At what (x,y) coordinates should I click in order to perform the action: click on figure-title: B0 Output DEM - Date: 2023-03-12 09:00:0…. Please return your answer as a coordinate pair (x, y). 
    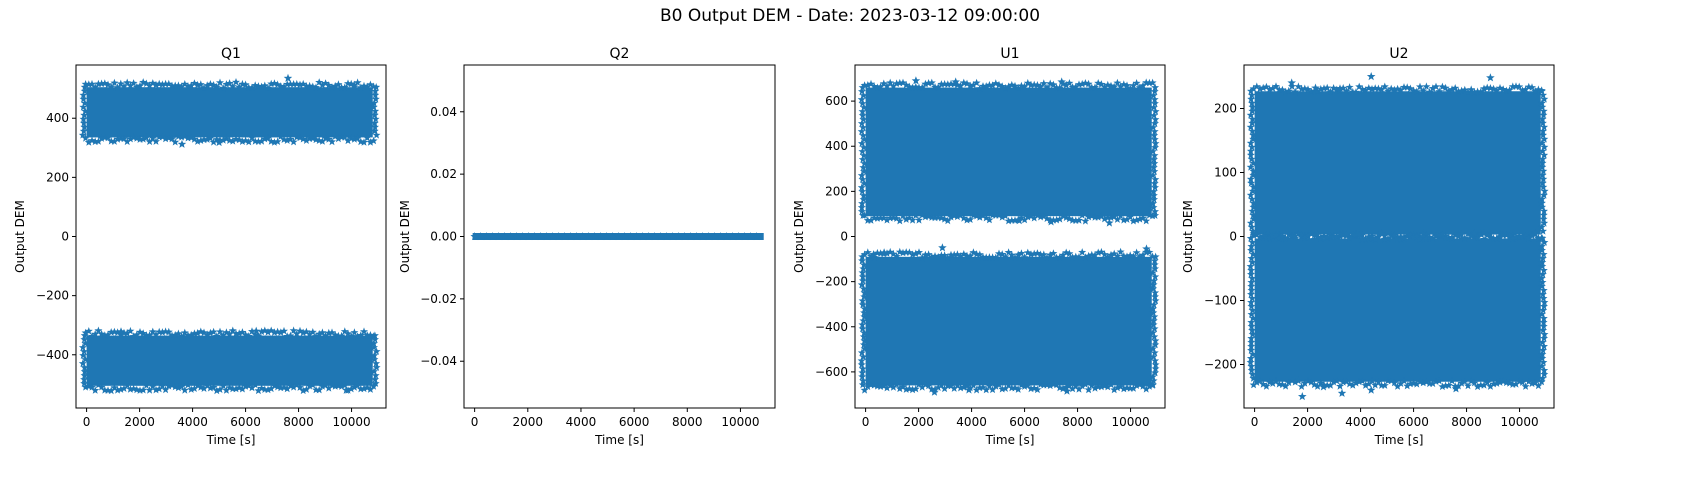
    Looking at the image, I should click on (850, 16).